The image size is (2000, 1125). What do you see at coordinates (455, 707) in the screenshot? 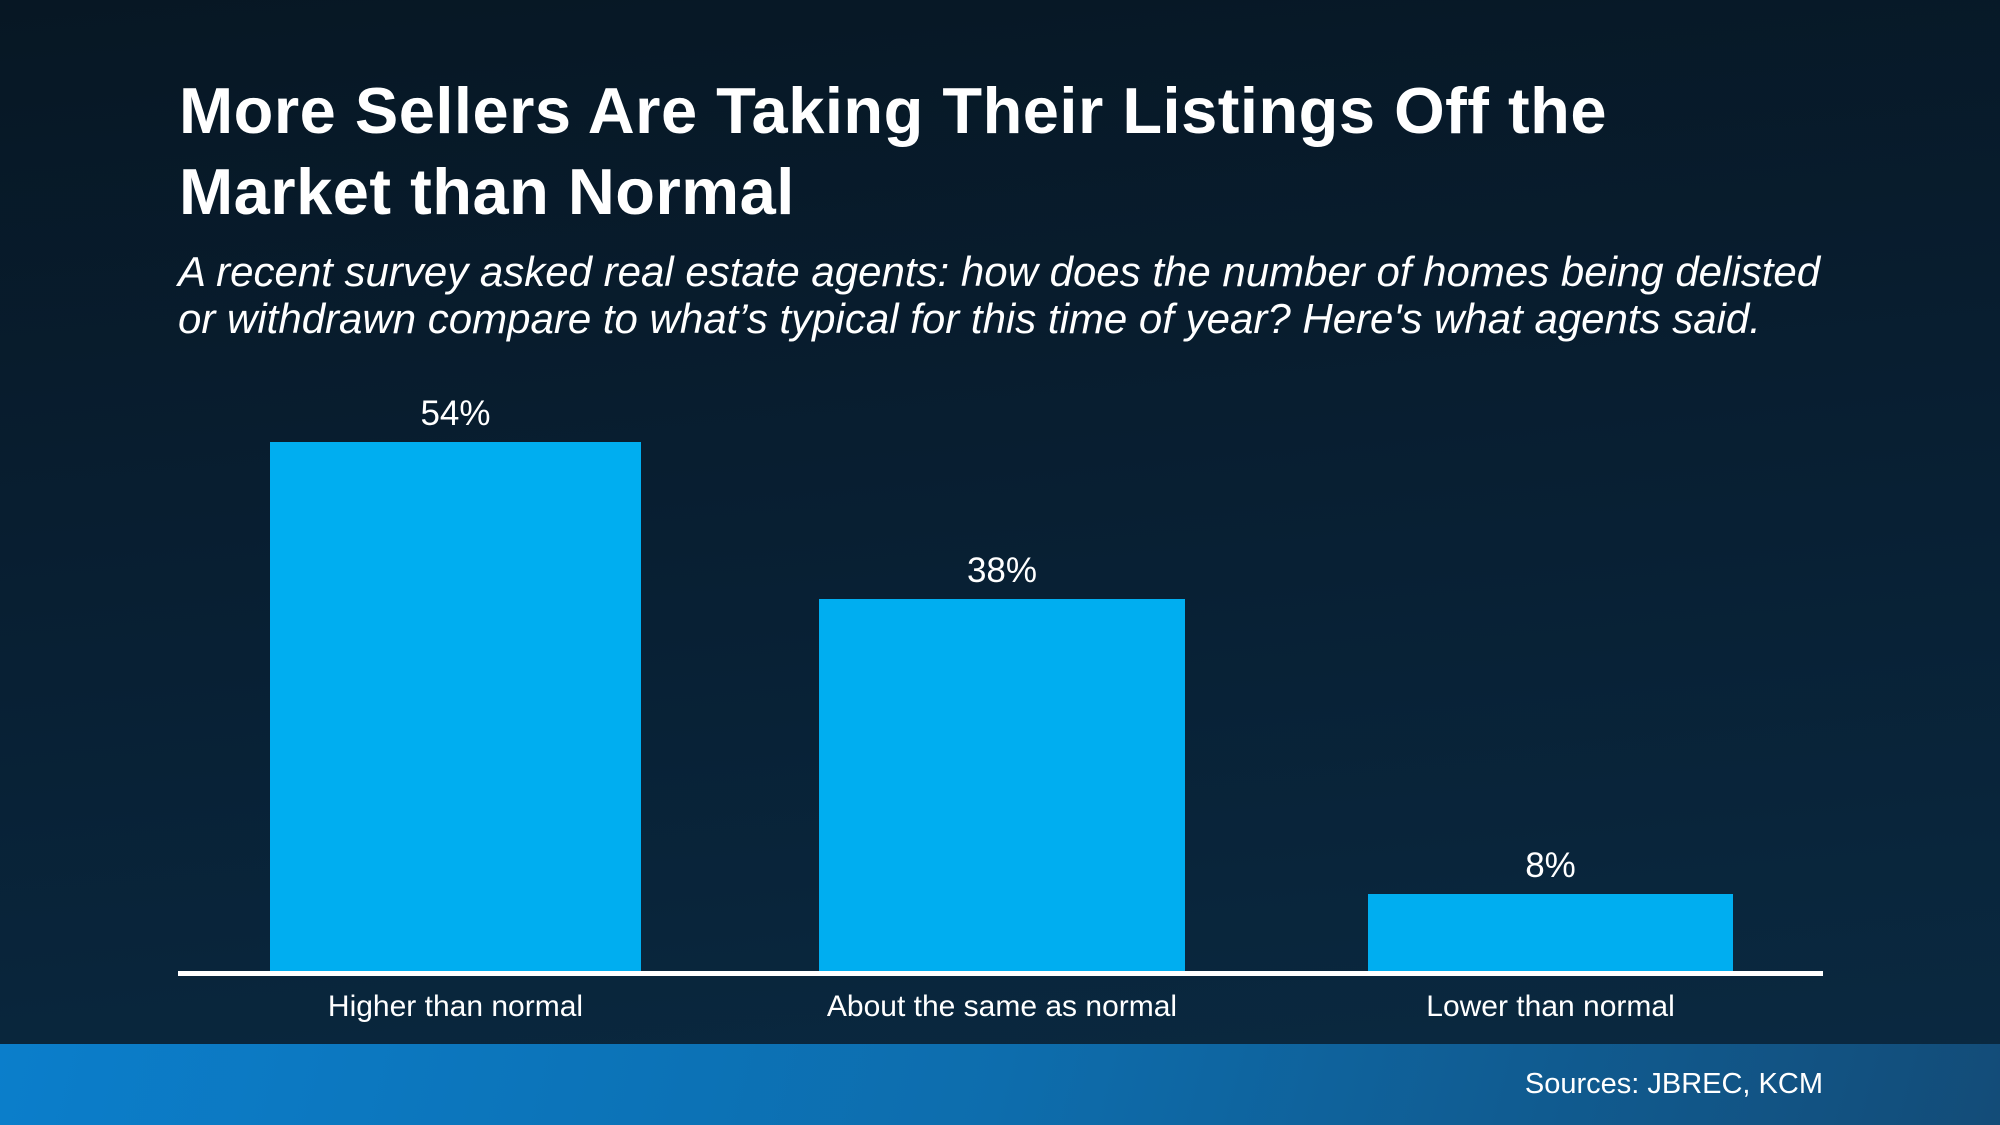
I see `bar-higher-than-normal` at bounding box center [455, 707].